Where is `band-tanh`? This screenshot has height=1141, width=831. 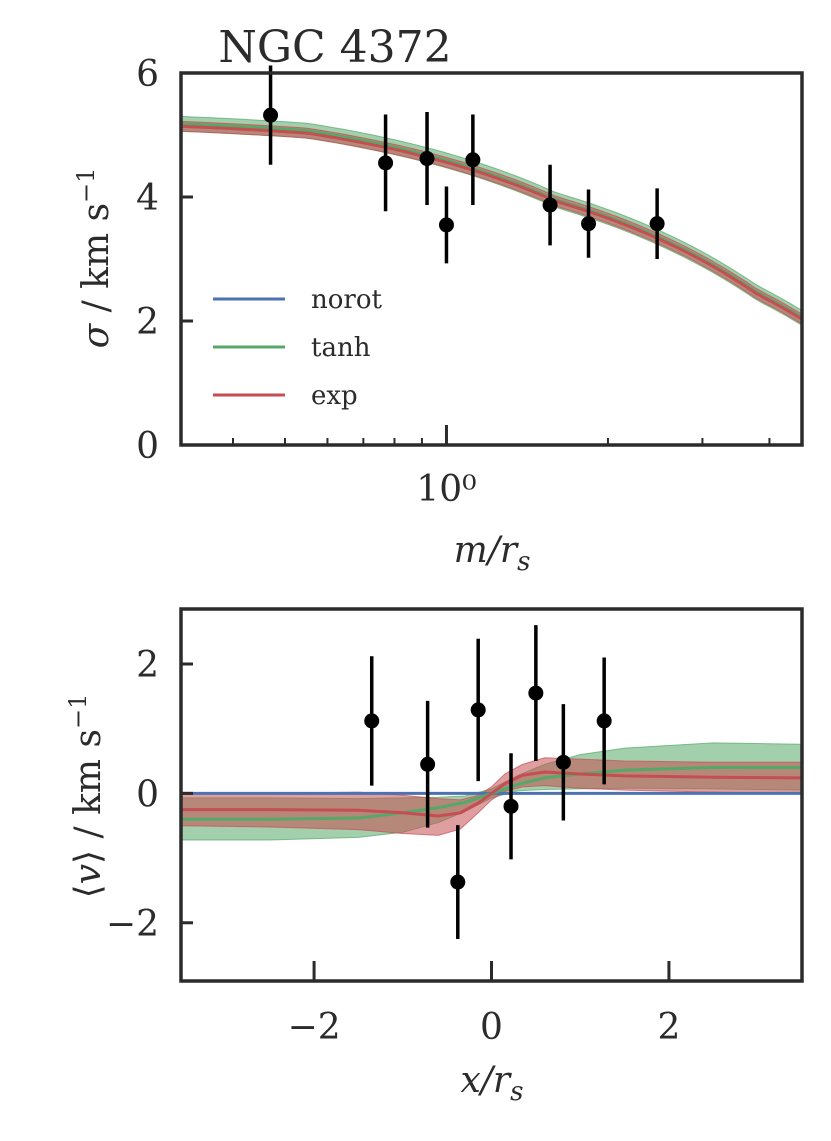
band-tanh is located at coordinates (491, 220).